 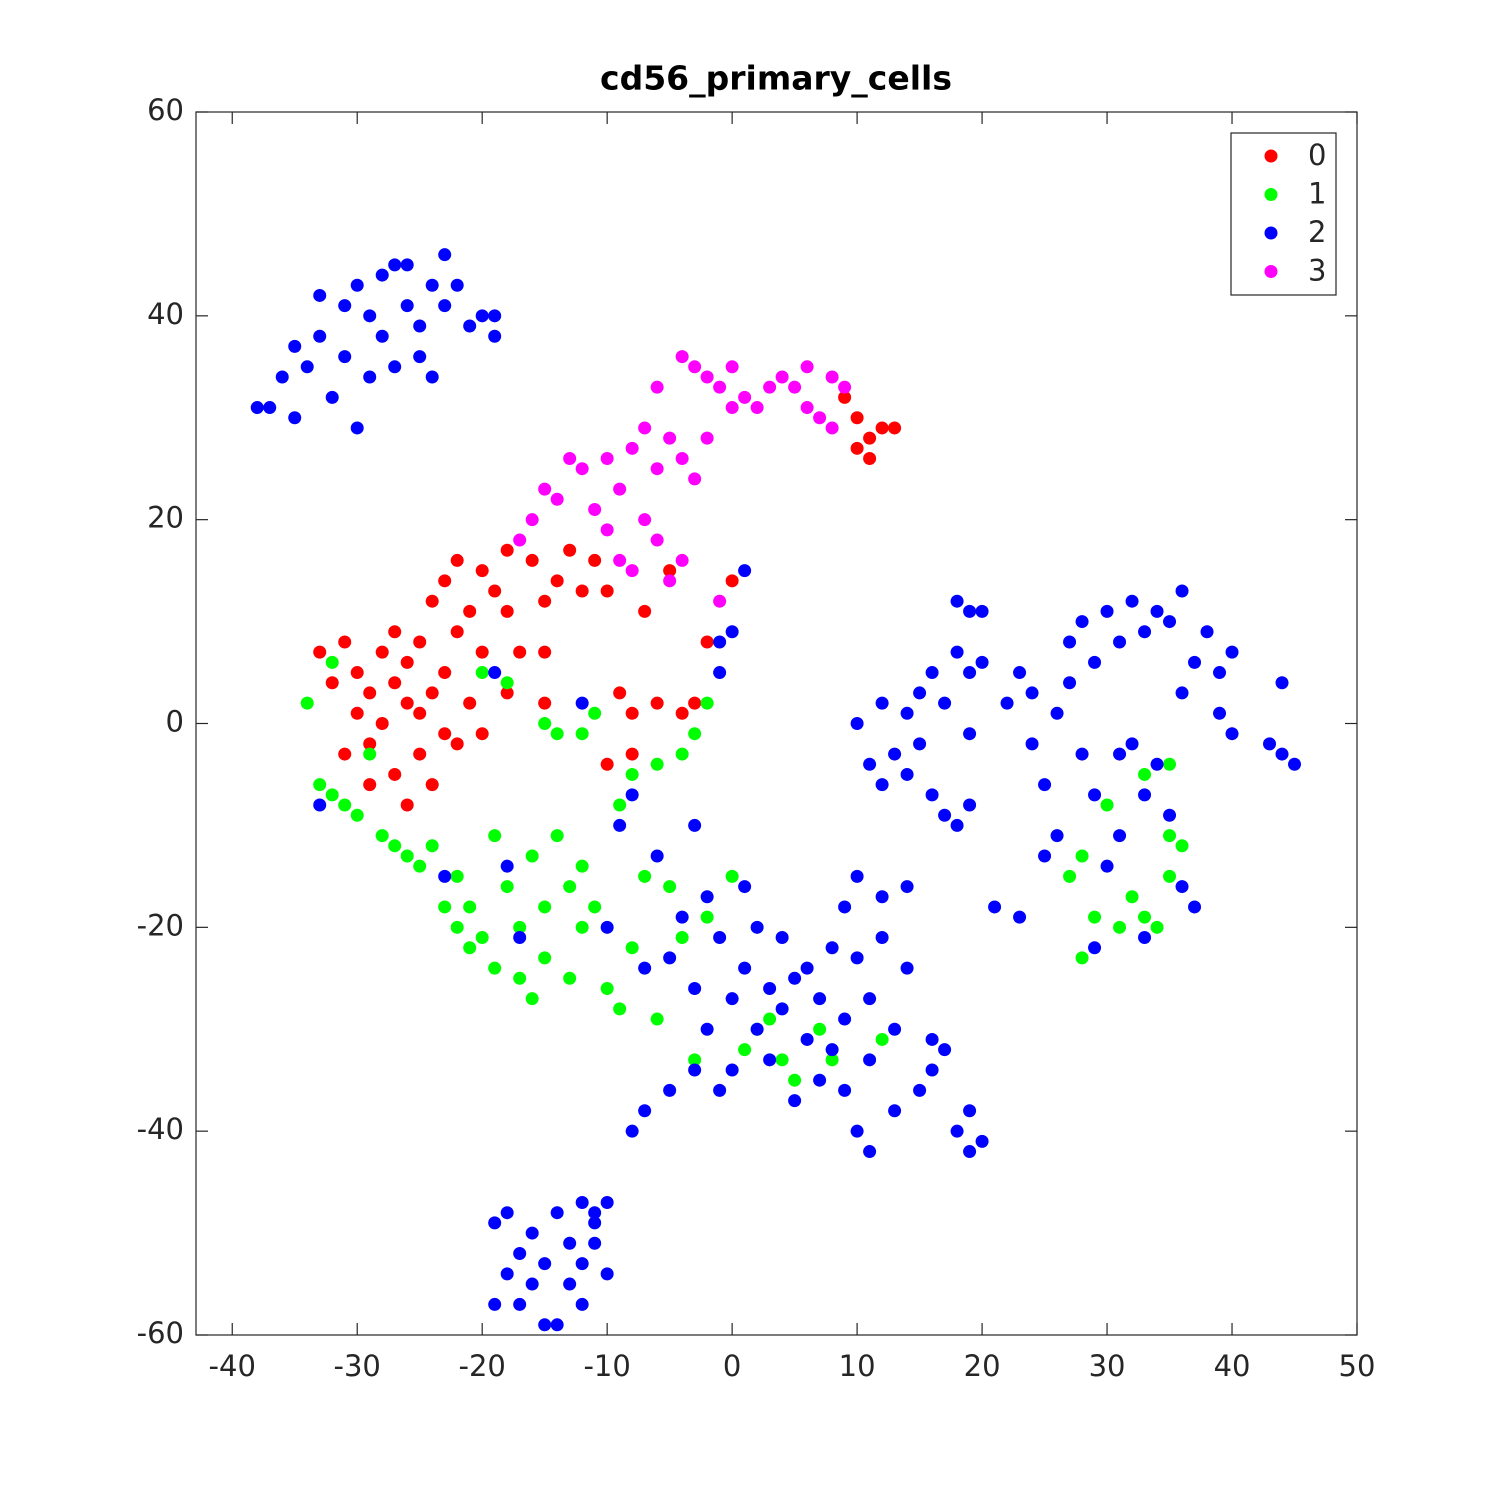 What do you see at coordinates (357, 1366) in the screenshot?
I see `x-tick-label: -30` at bounding box center [357, 1366].